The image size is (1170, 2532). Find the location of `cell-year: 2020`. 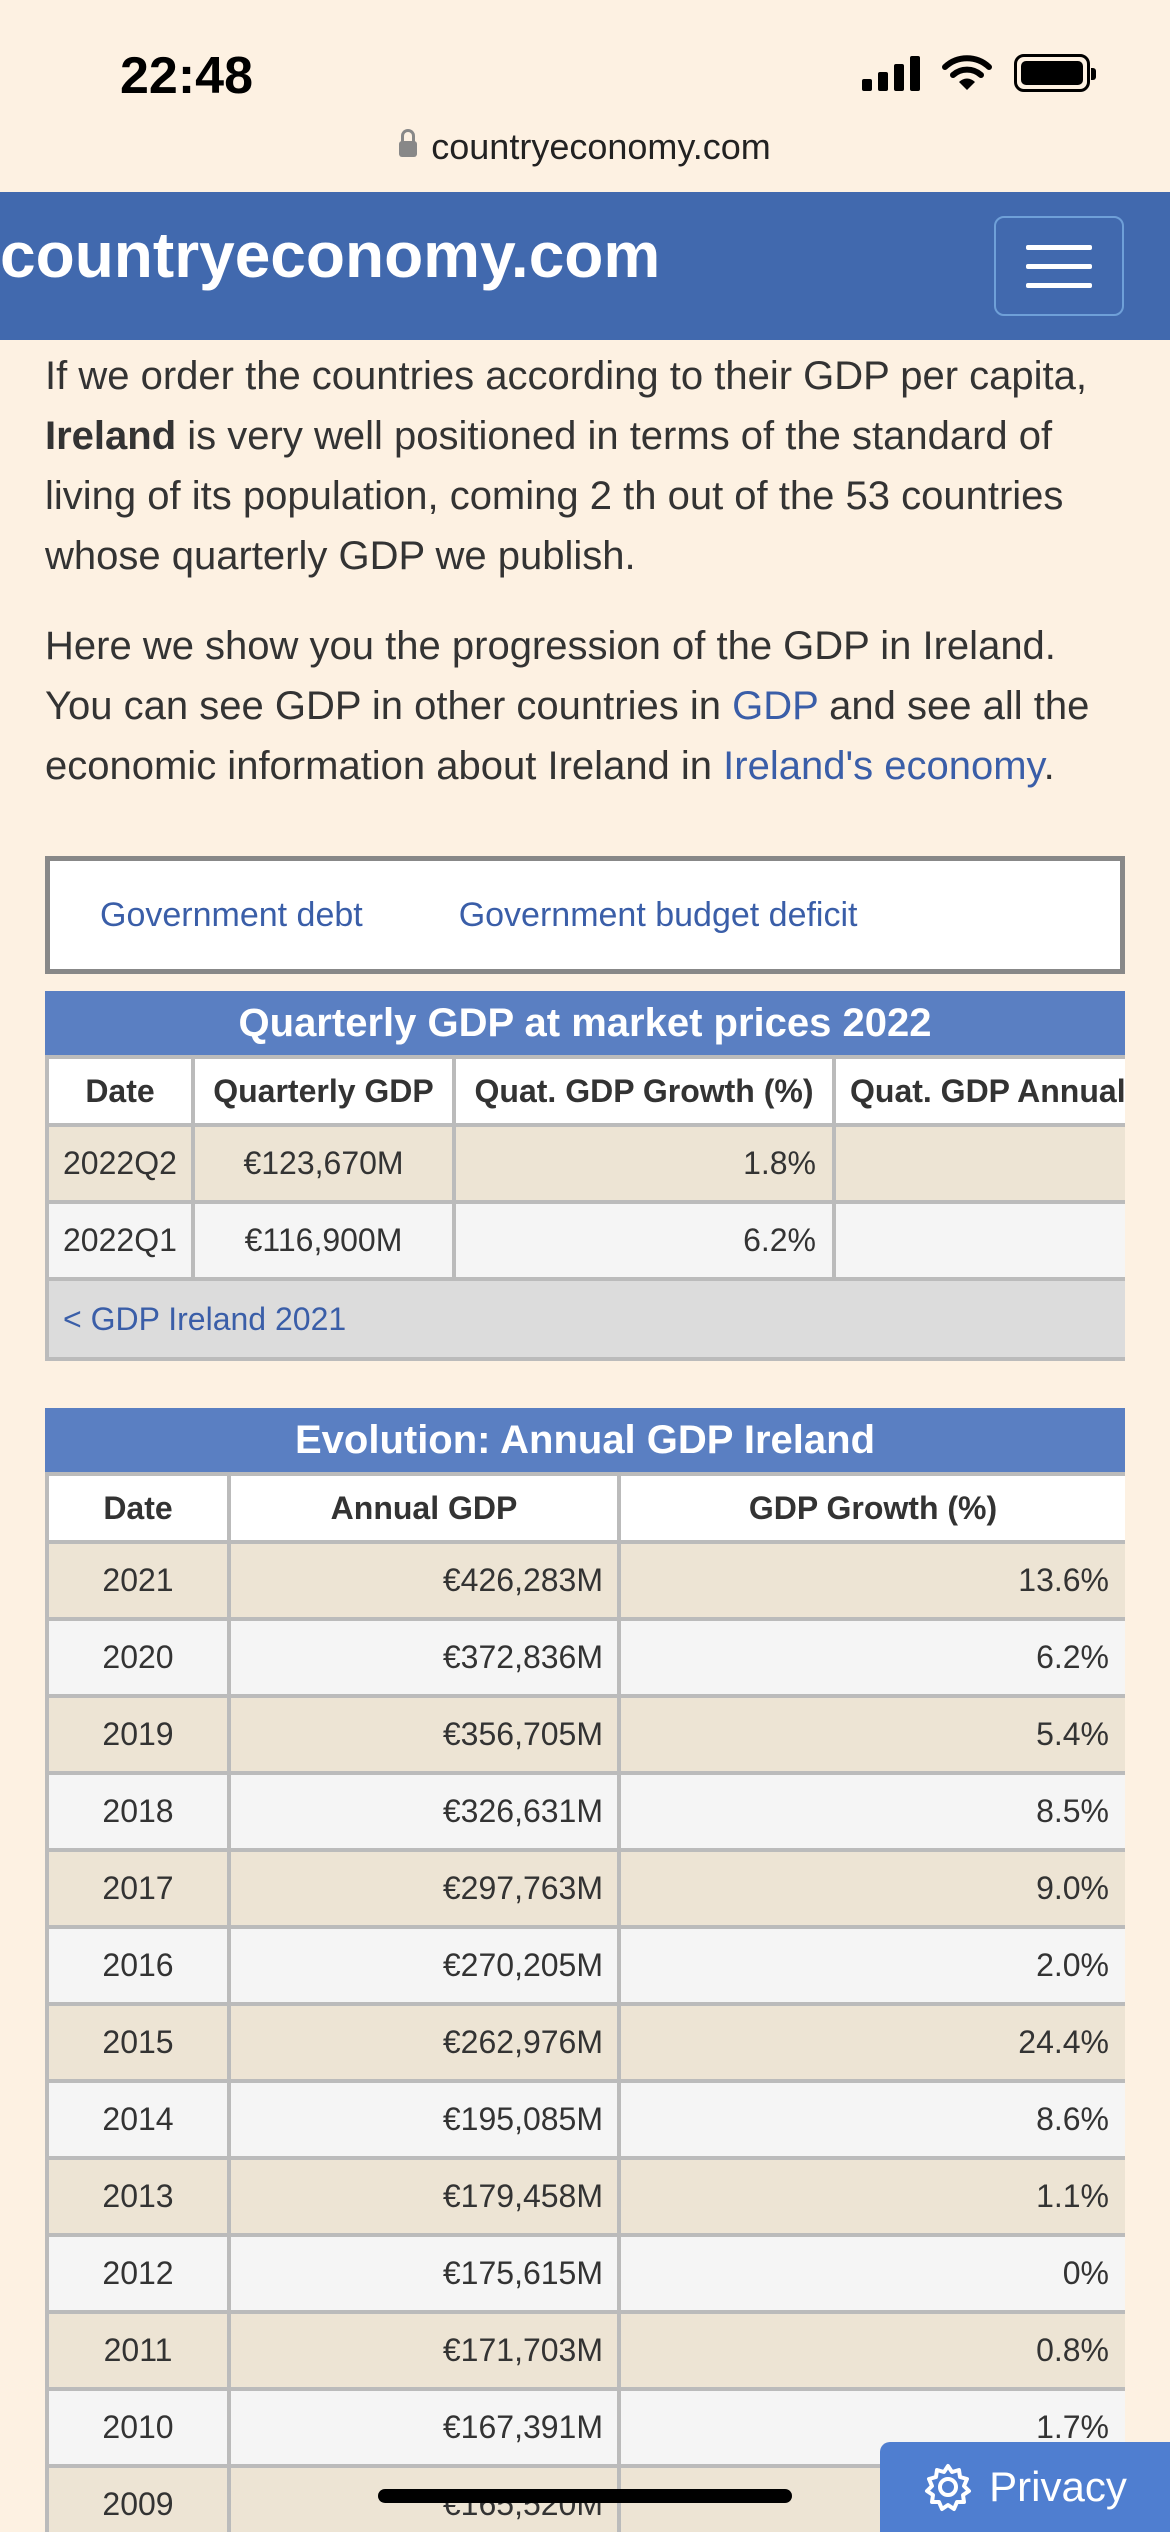

cell-year: 2020 is located at coordinates (138, 1657).